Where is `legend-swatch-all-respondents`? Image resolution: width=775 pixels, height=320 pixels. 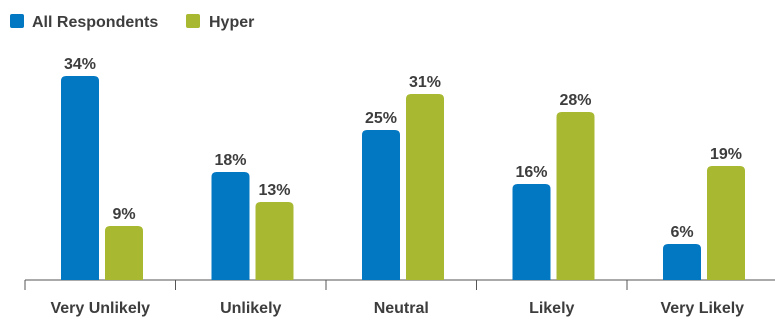 legend-swatch-all-respondents is located at coordinates (17, 21).